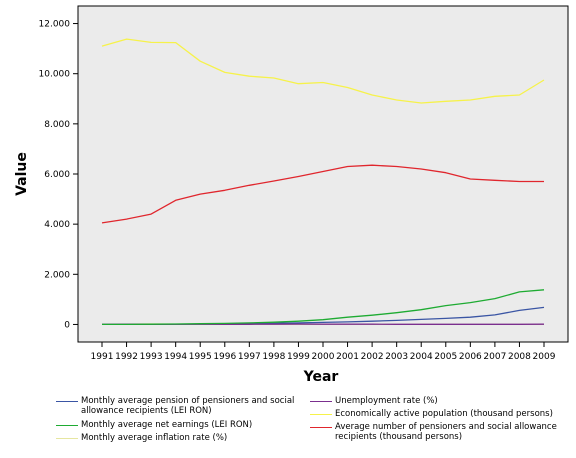  Describe the element at coordinates (154, 438) in the screenshot. I see `legend-label-inflation: Monthly average inflation rate (%)` at that location.